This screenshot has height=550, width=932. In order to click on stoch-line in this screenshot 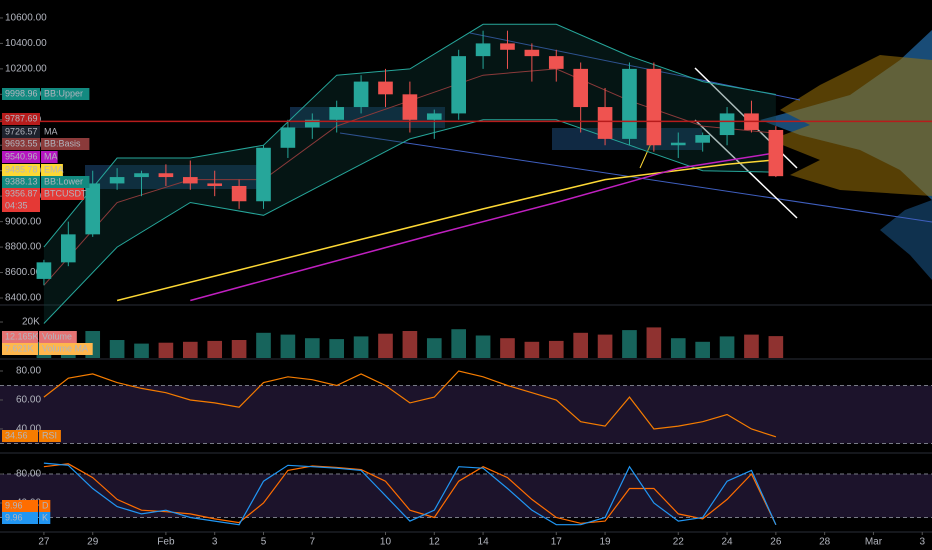, I will do `click(410, 494)`.